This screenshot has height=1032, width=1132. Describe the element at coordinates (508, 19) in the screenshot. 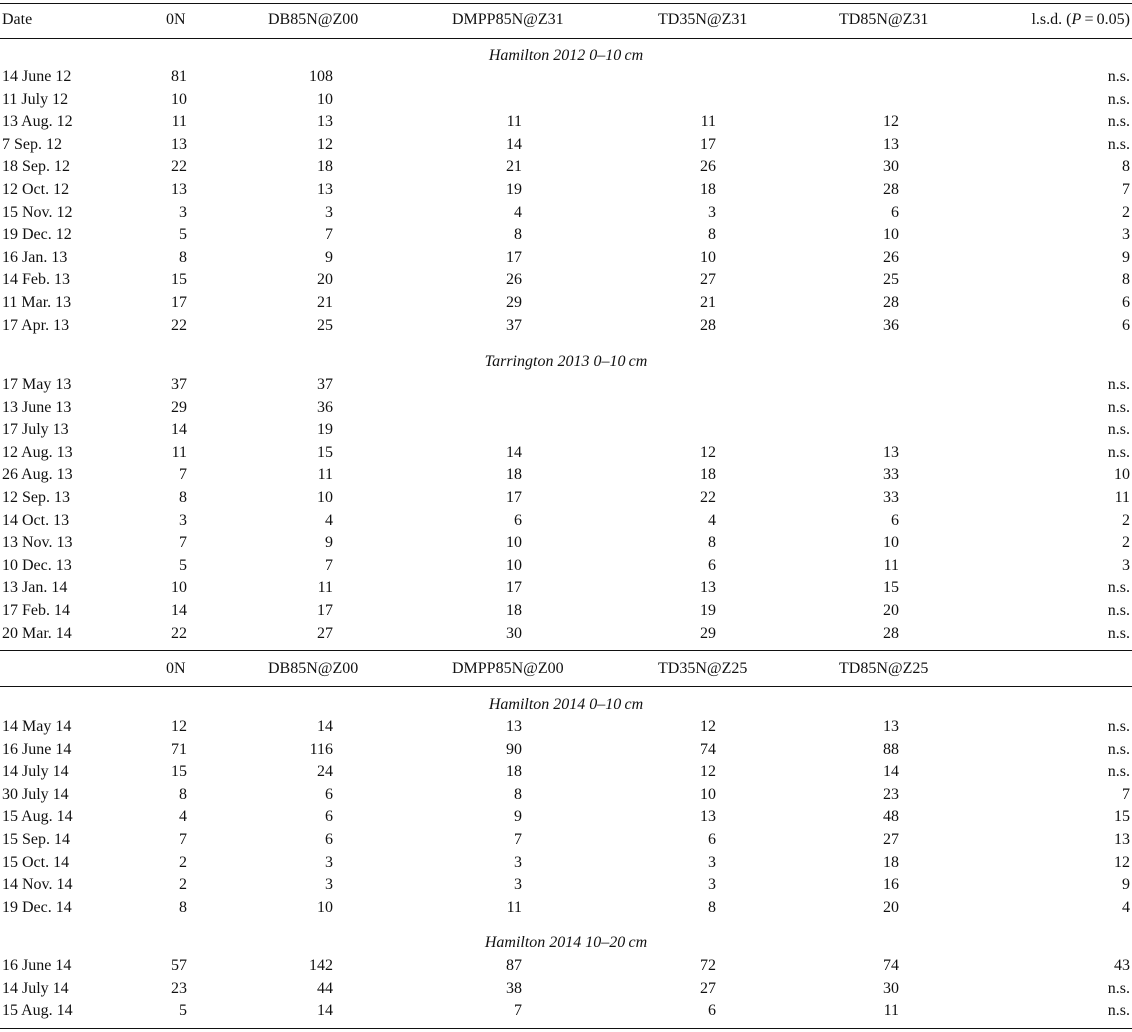

I see `header-dmpp85n: DMPP85N@Z31` at that location.